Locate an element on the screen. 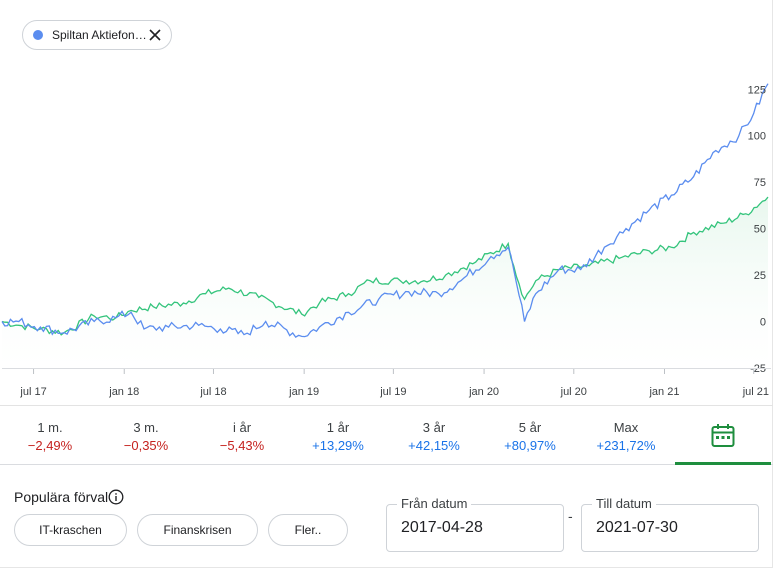  period-value: +231,72% is located at coordinates (626, 445).